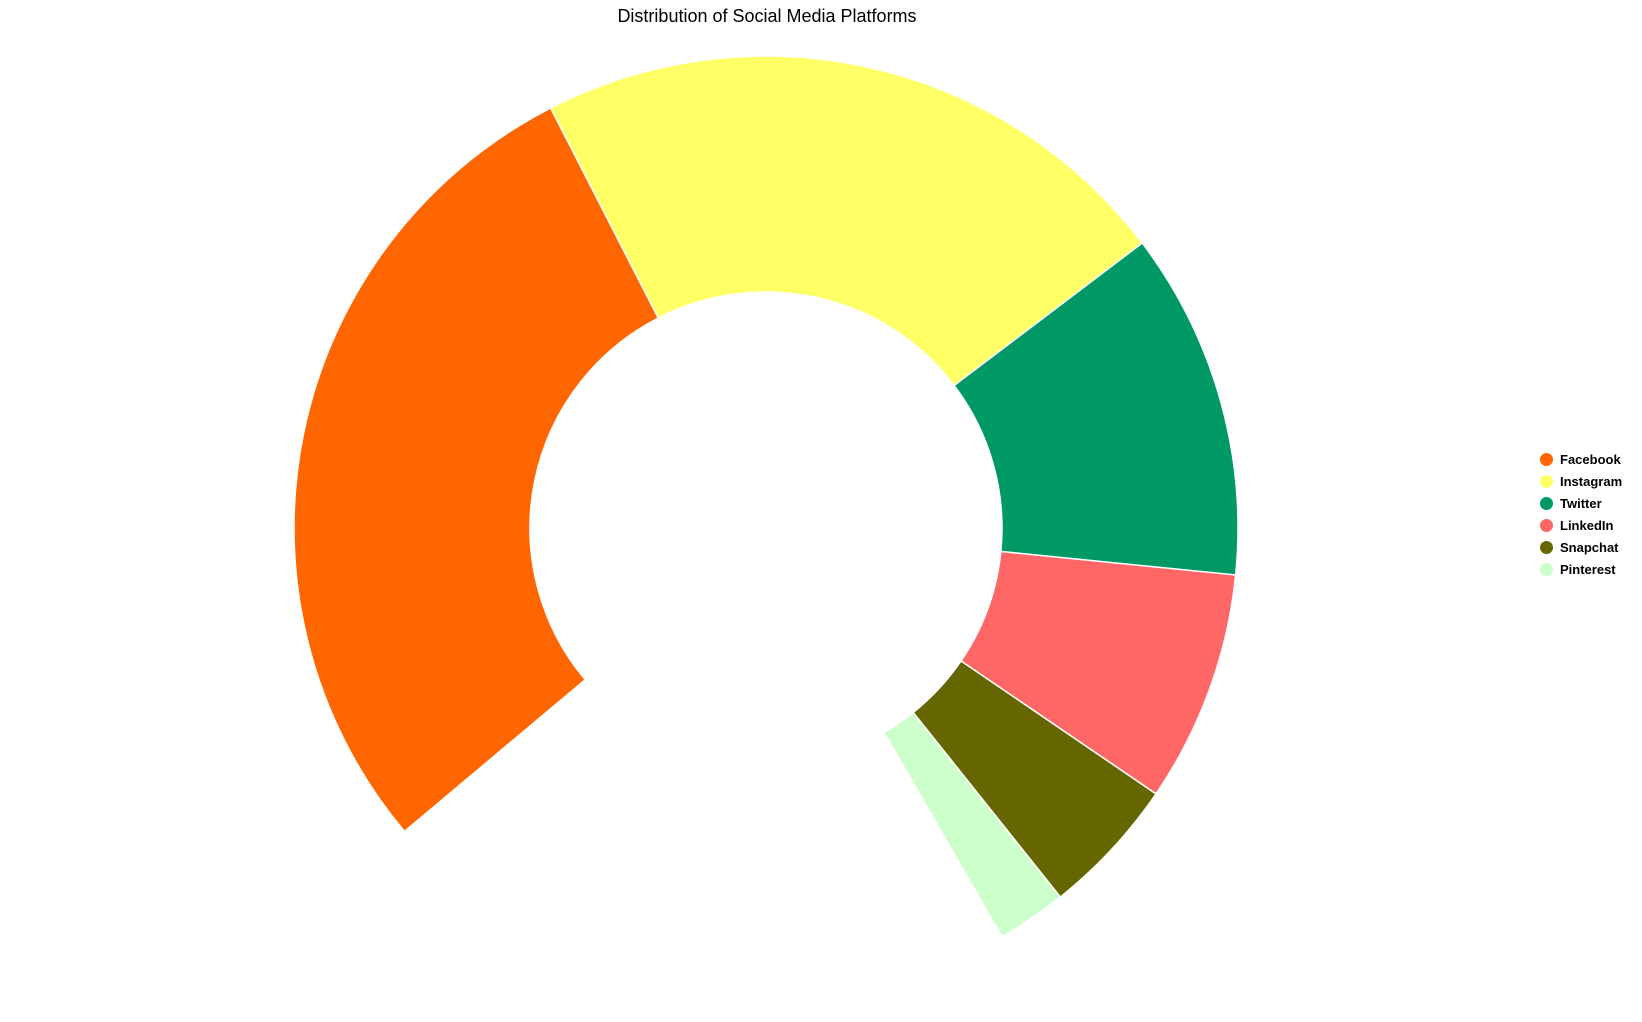  What do you see at coordinates (1096, 408) in the screenshot?
I see `slice-twitter` at bounding box center [1096, 408].